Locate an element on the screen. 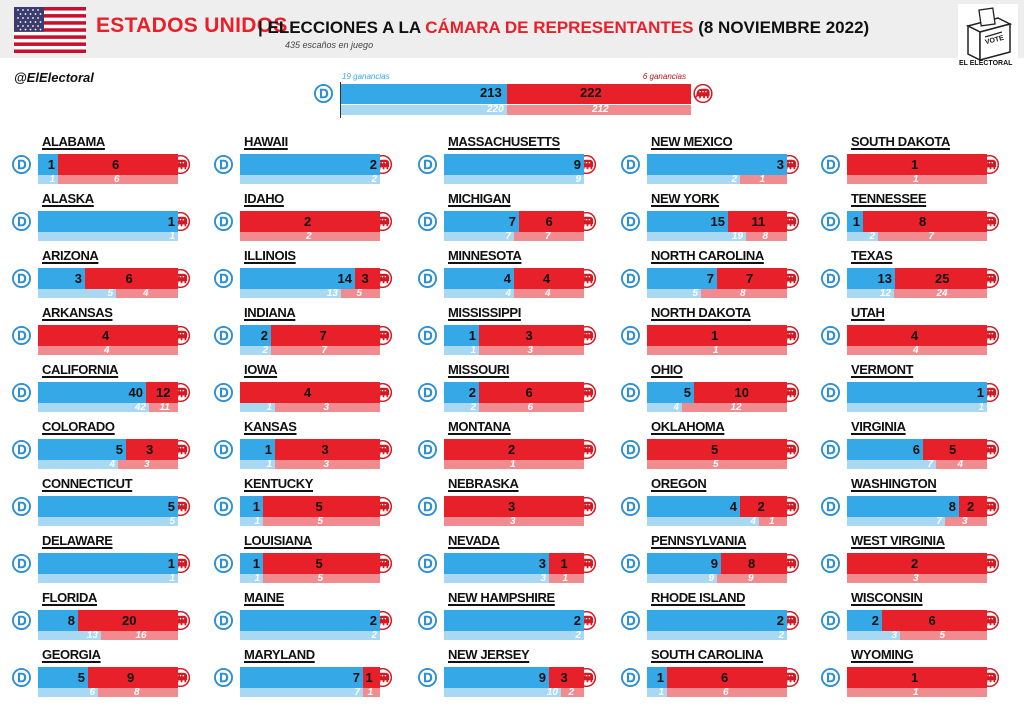  rep-gains-label: 6 ganancias is located at coordinates (664, 76).